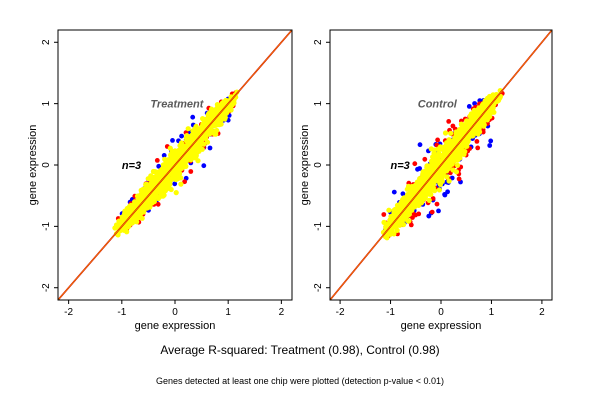  What do you see at coordinates (33, 165) in the screenshot?
I see `y-axis-label: gene expression` at bounding box center [33, 165].